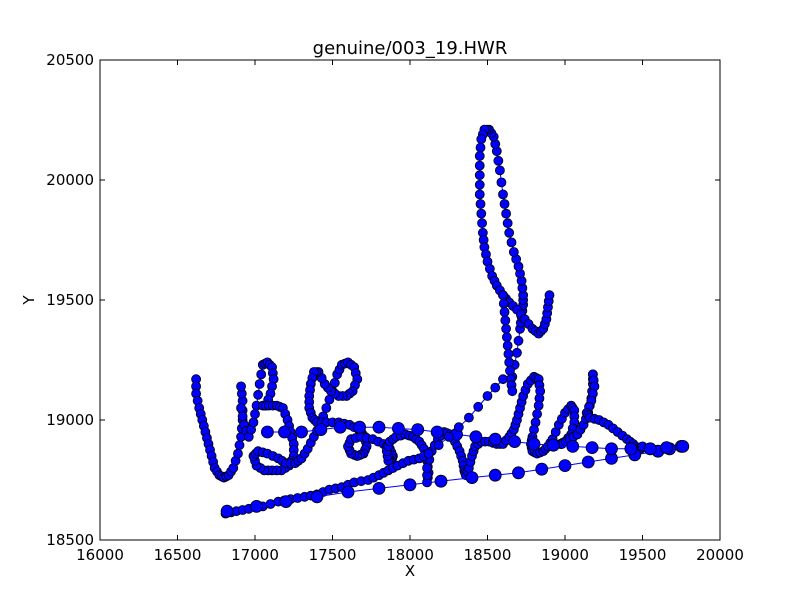 The height and width of the screenshot is (600, 800). I want to click on y-tick-label: 18500, so click(70, 540).